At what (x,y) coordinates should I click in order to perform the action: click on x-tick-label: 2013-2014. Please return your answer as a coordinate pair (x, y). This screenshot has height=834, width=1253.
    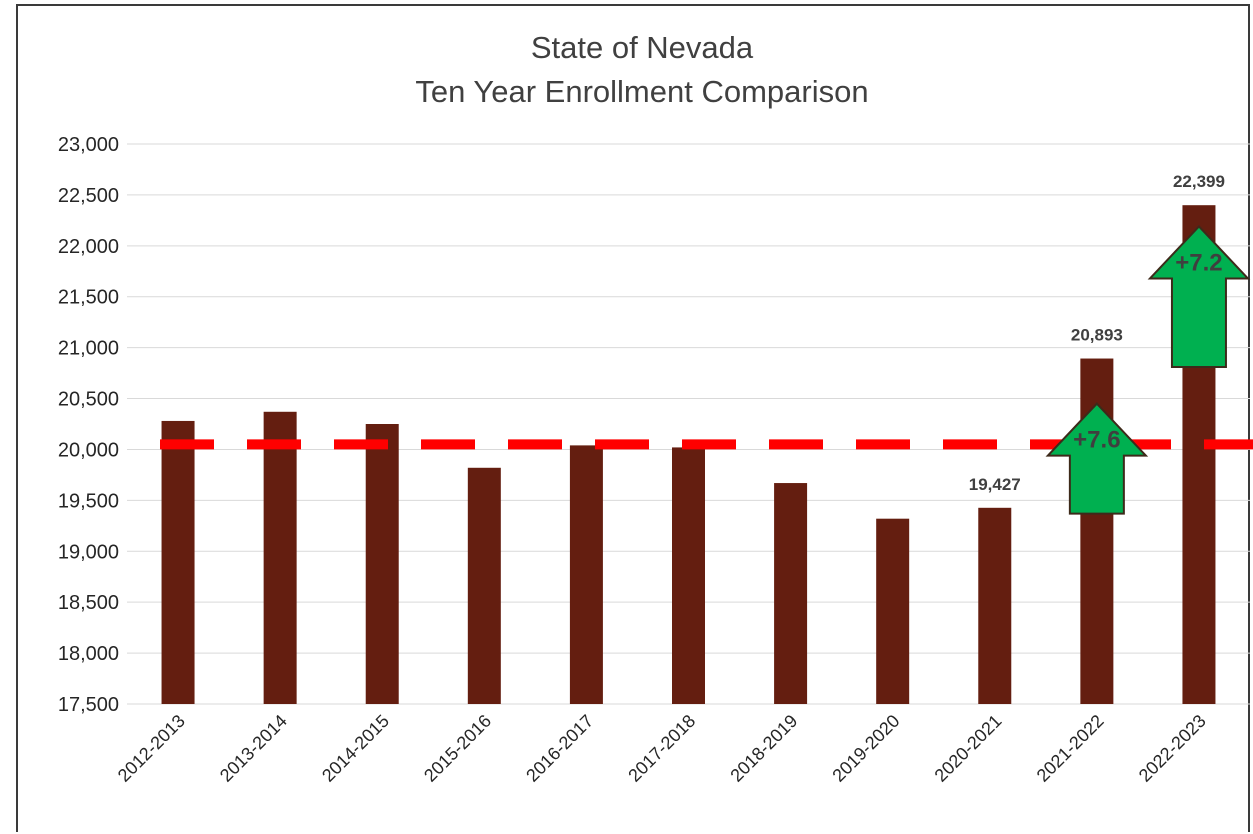
    Looking at the image, I should click on (253, 748).